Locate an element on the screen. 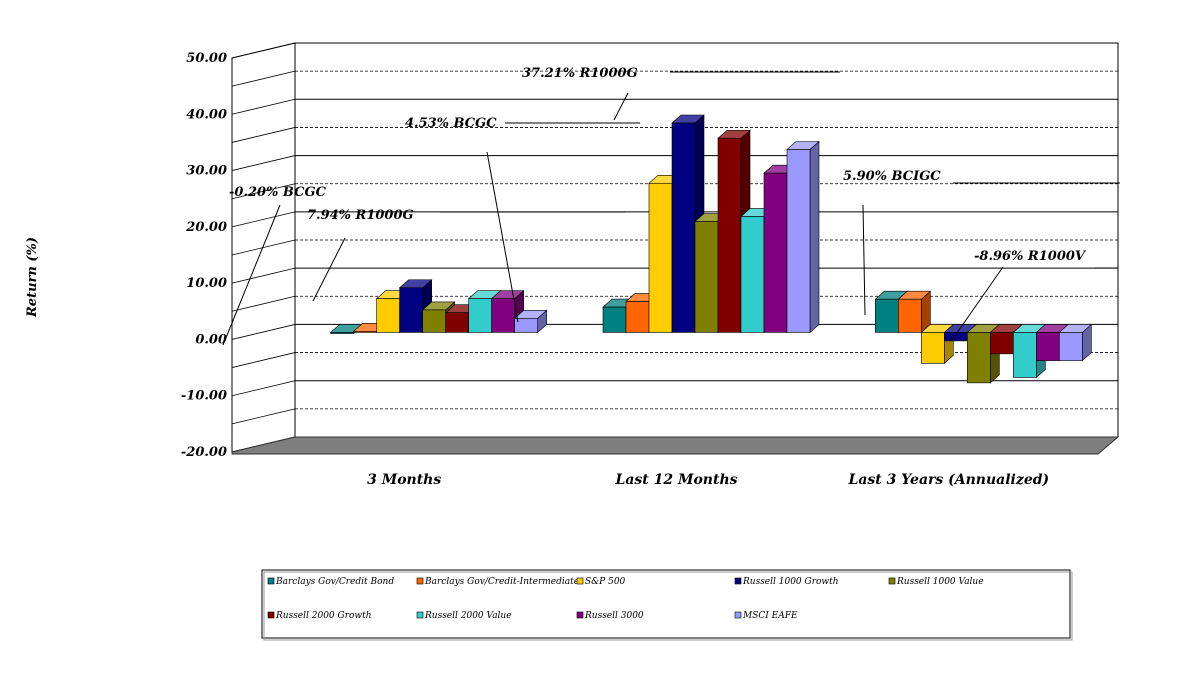  legend-item: Barclays Gov/Credit Bond is located at coordinates (330, 582).